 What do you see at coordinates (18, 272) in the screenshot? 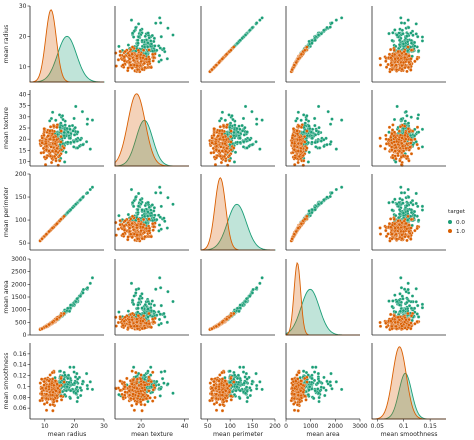
I see `y-tick-label: 2500` at bounding box center [18, 272].